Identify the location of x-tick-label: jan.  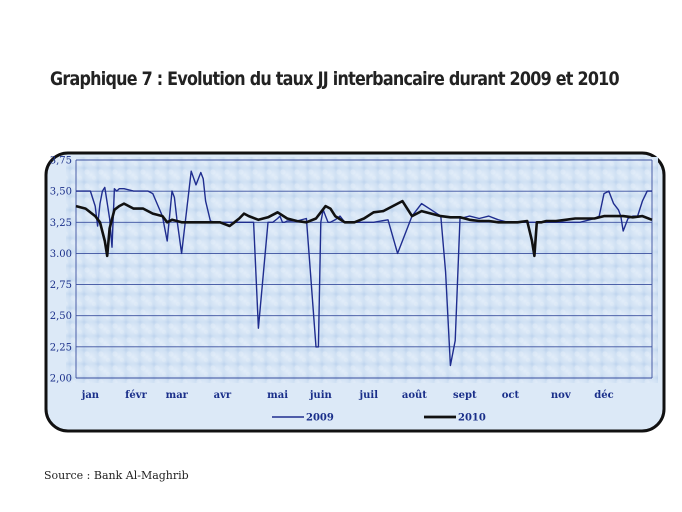
(90, 395).